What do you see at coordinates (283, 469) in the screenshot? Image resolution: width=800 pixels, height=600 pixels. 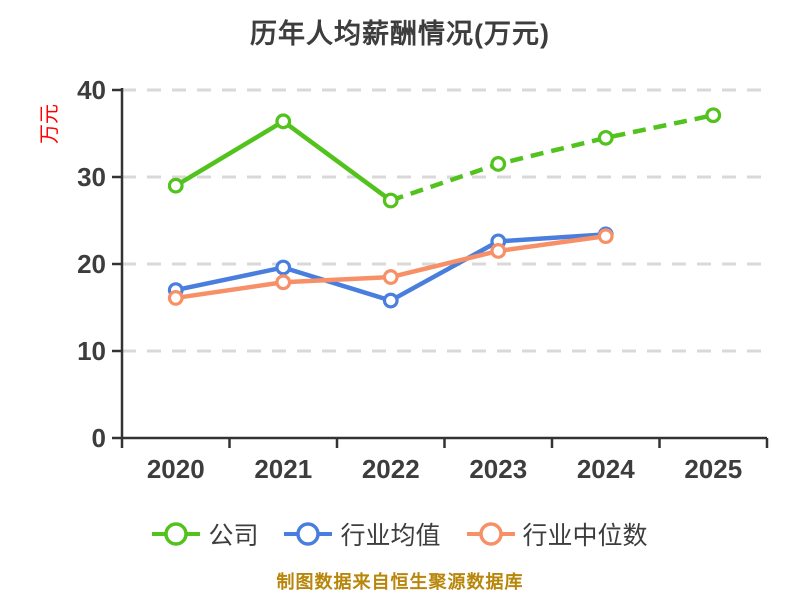 I see `x-tick-label-2021: 2021` at bounding box center [283, 469].